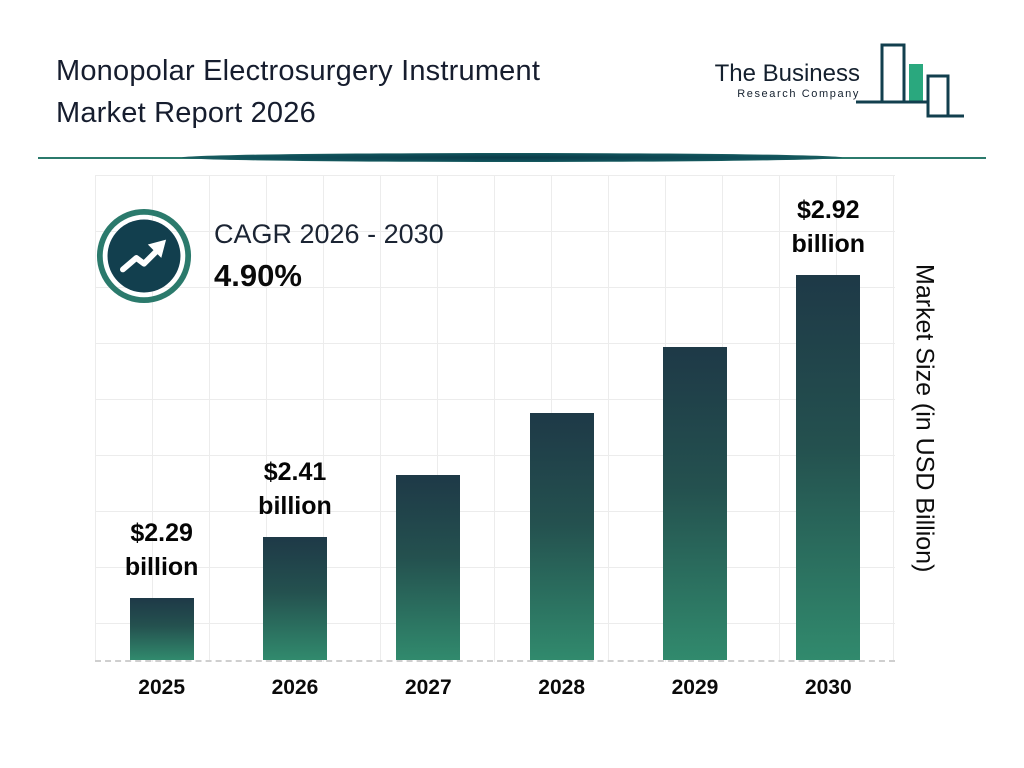  Describe the element at coordinates (798, 94) in the screenshot. I see `company-subname: Research Company` at that location.